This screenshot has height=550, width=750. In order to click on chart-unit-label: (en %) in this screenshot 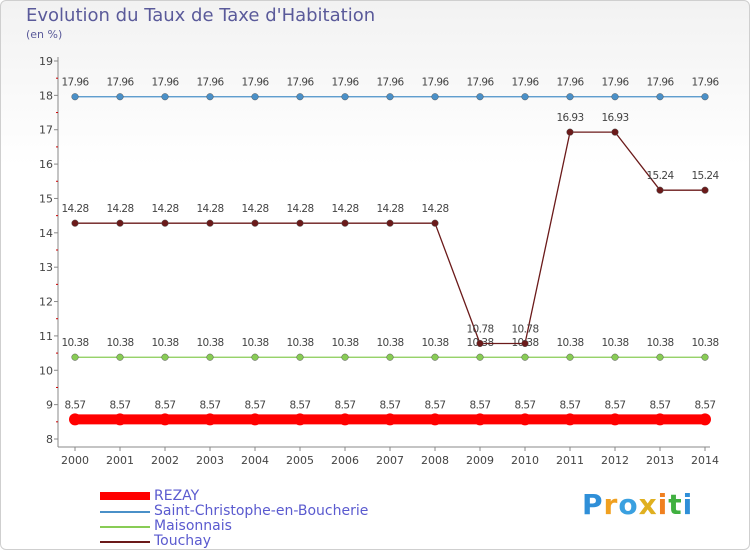, I will do `click(44, 34)`.